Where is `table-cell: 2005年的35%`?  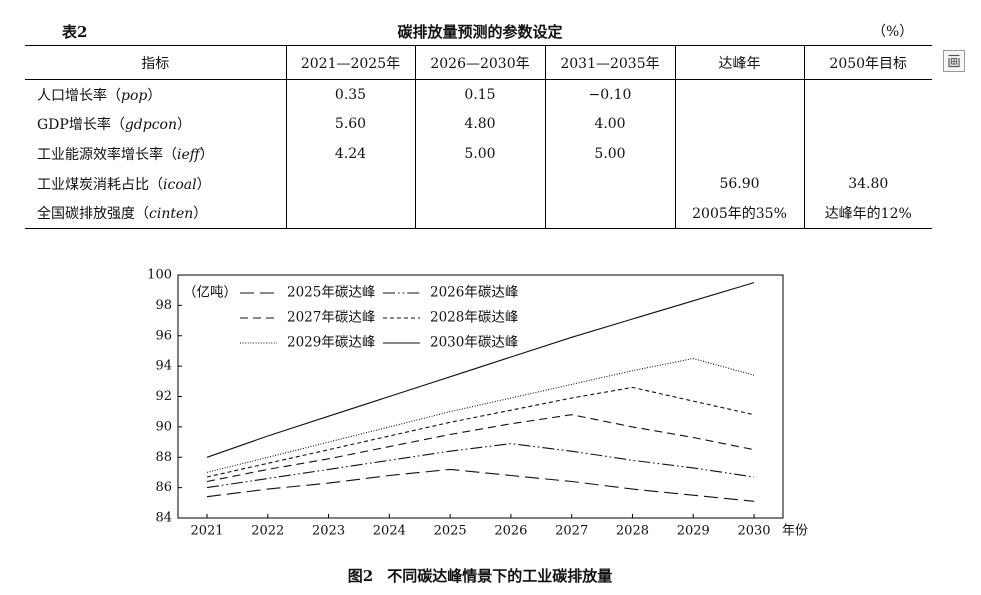
table-cell: 2005年的35% is located at coordinates (739, 213).